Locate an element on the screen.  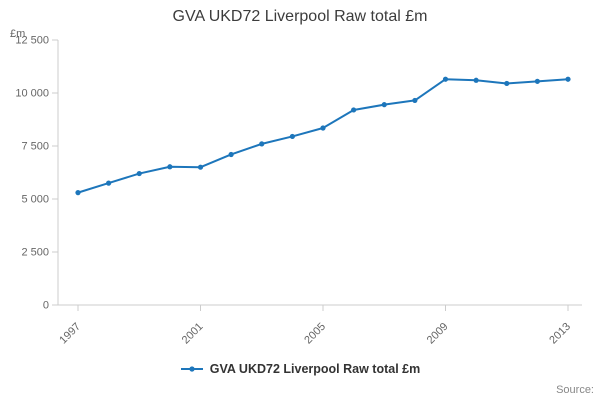
y-tick-label: 7 500 is located at coordinates (35, 147).